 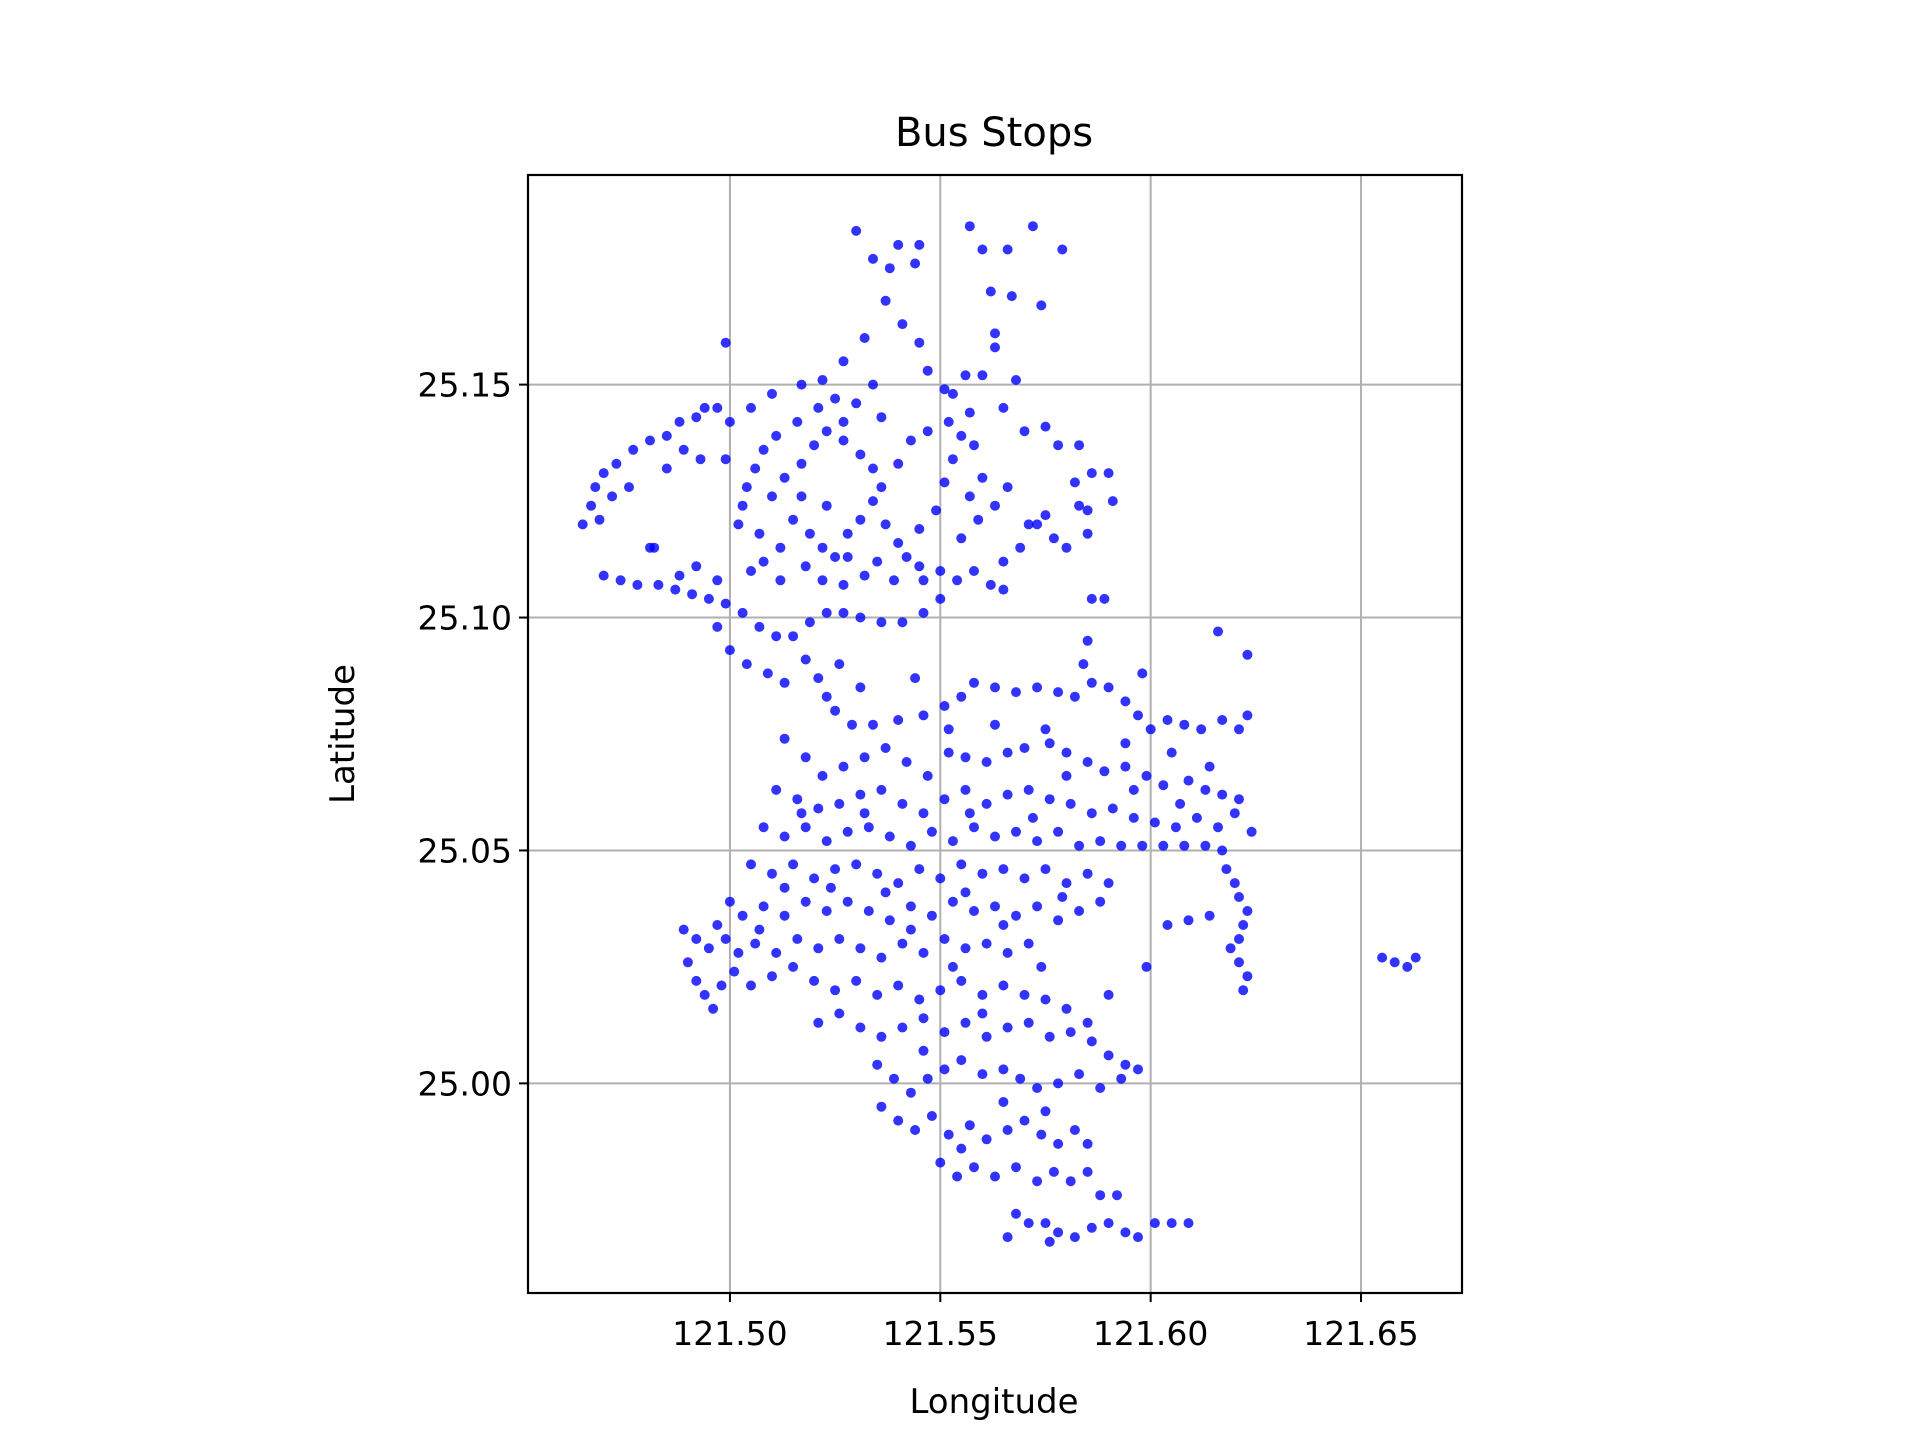 I want to click on y-tick-label: 25.05, so click(x=465, y=850).